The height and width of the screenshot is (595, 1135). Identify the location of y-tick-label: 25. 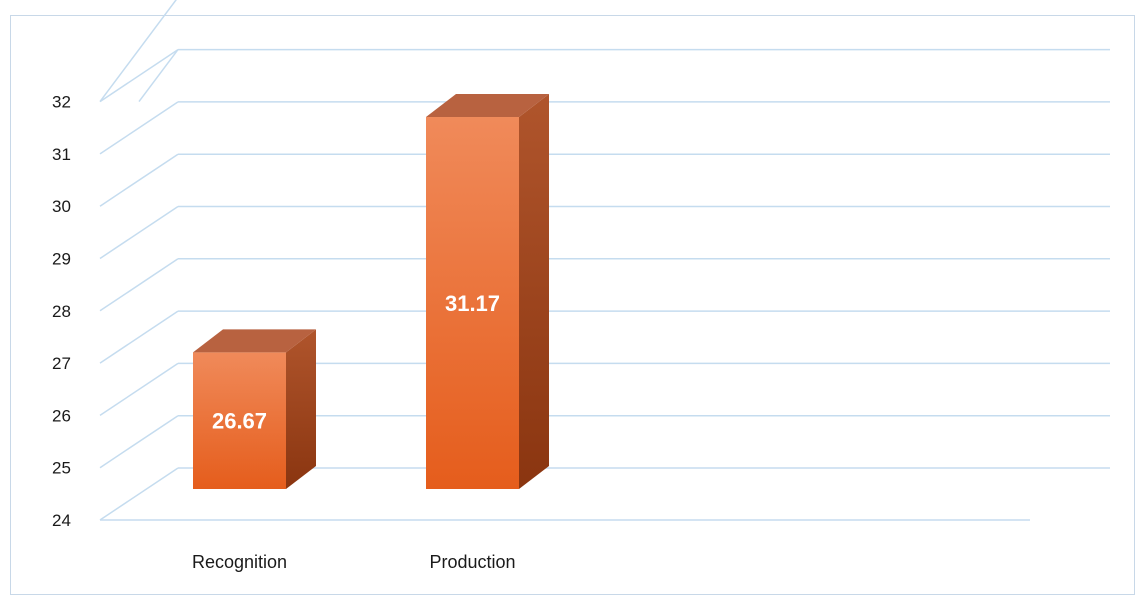
(61, 468).